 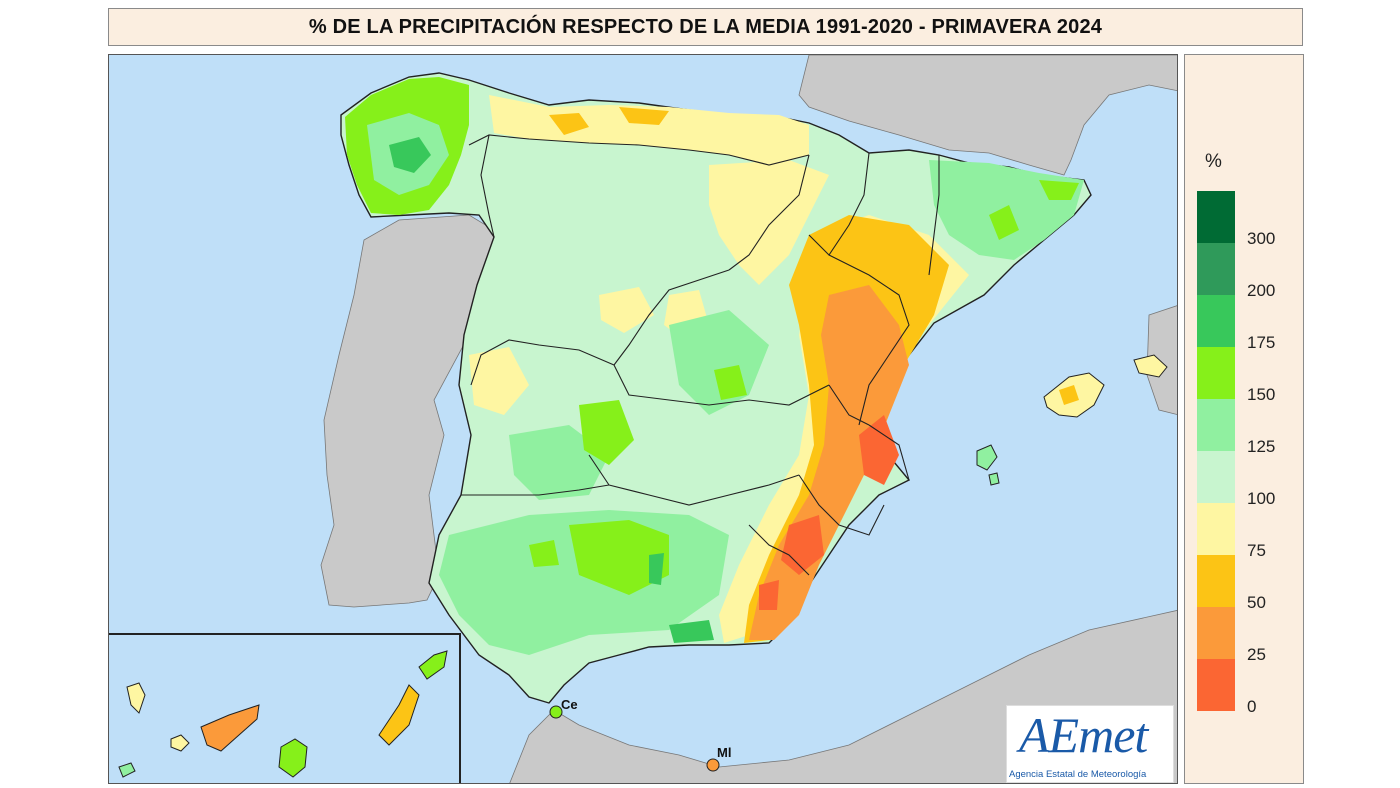 I want to click on el-hierro, so click(x=127, y=770).